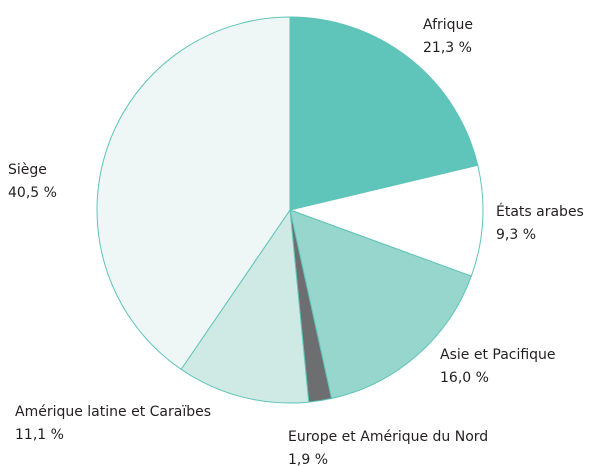  I want to click on slice-label: Amérique latine et Caraïbes, so click(113, 412).